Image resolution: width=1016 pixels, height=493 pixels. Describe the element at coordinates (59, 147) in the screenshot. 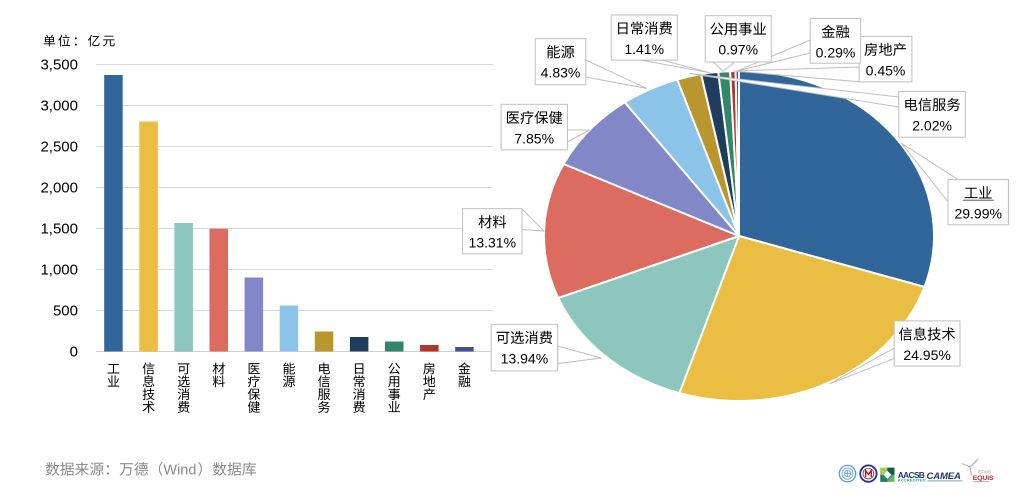

I see `svg-text: 2,500` at that location.